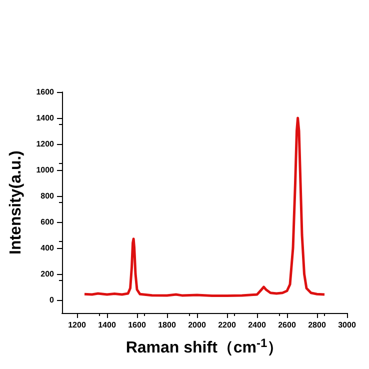 This screenshot has height=369, width=369. I want to click on x-tick-label: 1600, so click(137, 325).